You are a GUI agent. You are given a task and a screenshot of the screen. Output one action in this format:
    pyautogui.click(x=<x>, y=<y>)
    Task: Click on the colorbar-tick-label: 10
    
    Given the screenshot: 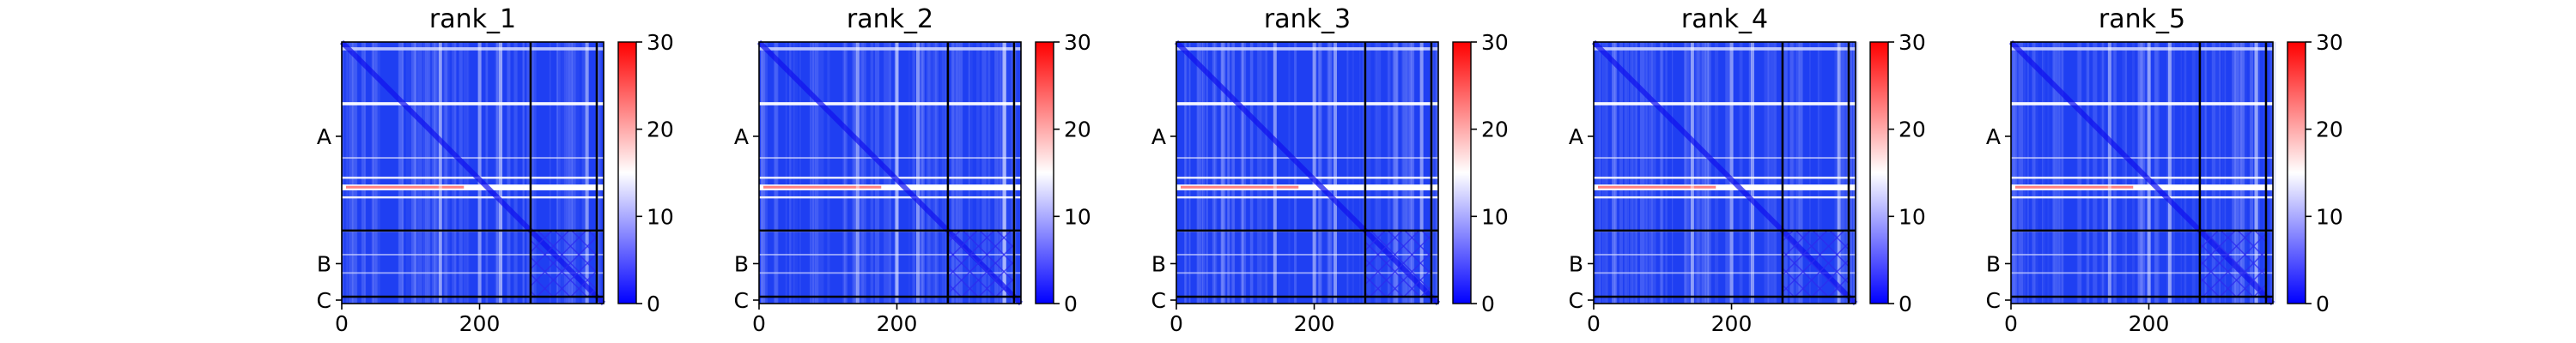 What is the action you would take?
    pyautogui.click(x=1078, y=217)
    